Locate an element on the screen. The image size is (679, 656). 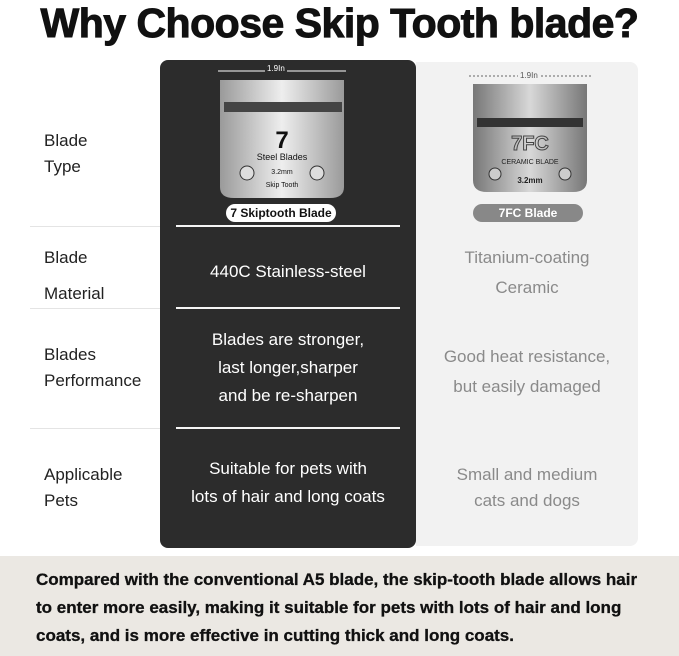
skip-tooth-material: 440C Stainless-steel is located at coordinates (288, 271).